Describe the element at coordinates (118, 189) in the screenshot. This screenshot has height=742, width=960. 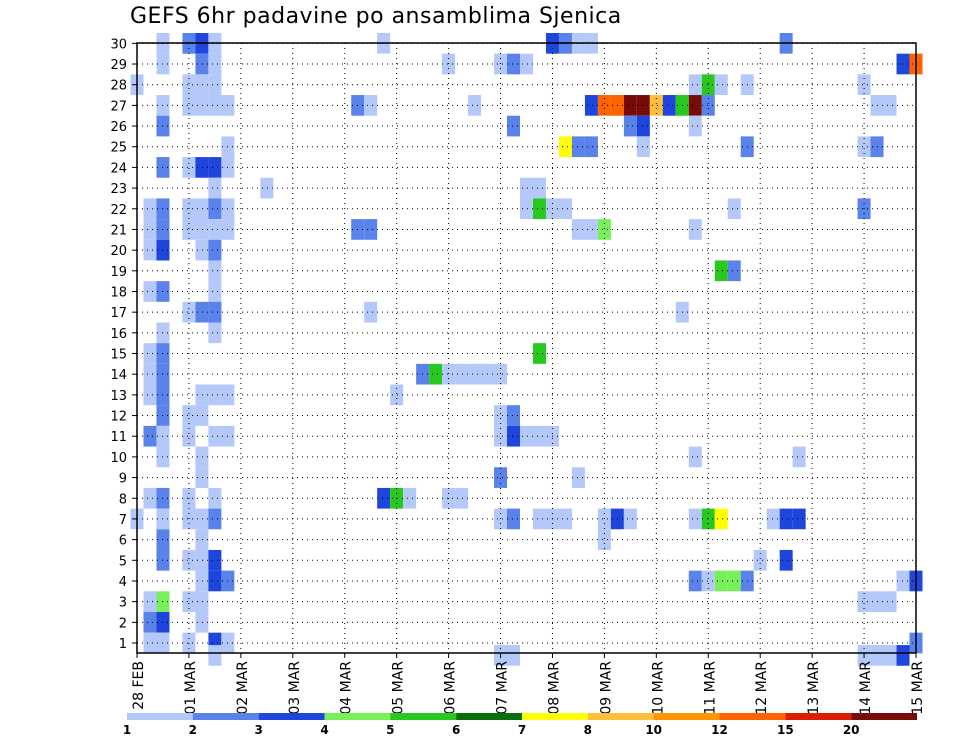
I see `y-tick-label: 23` at that location.